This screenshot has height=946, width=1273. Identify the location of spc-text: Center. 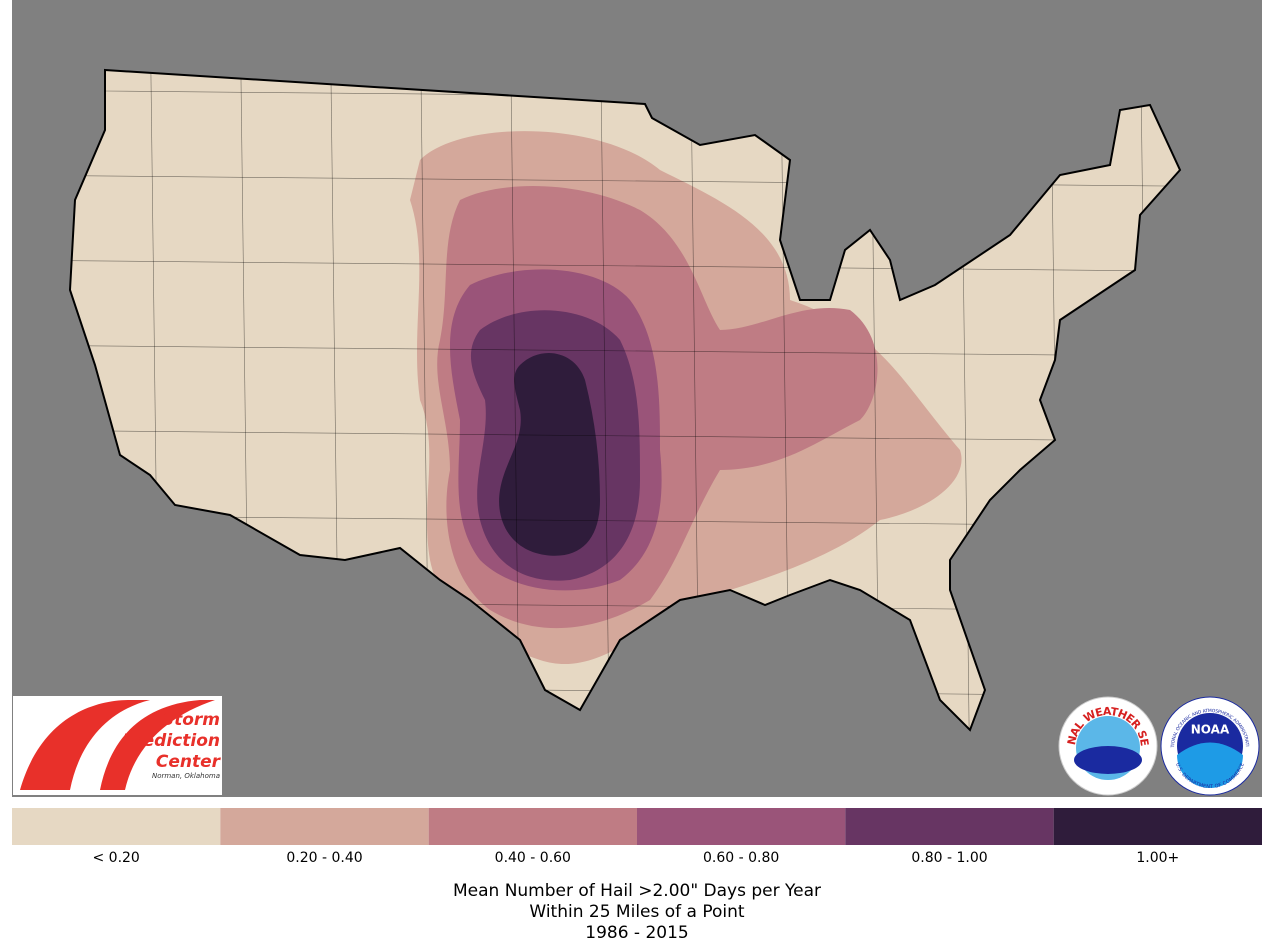
(189, 762).